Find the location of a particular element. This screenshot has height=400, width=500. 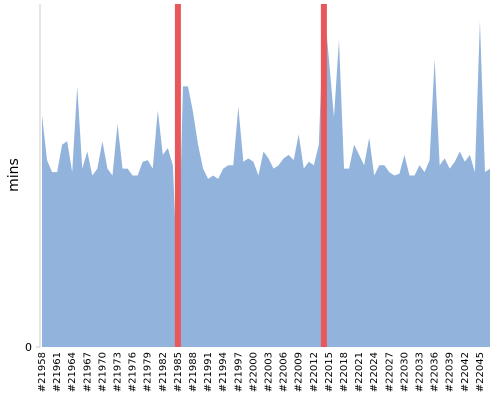

x-tick-label: #21967 is located at coordinates (87, 372).